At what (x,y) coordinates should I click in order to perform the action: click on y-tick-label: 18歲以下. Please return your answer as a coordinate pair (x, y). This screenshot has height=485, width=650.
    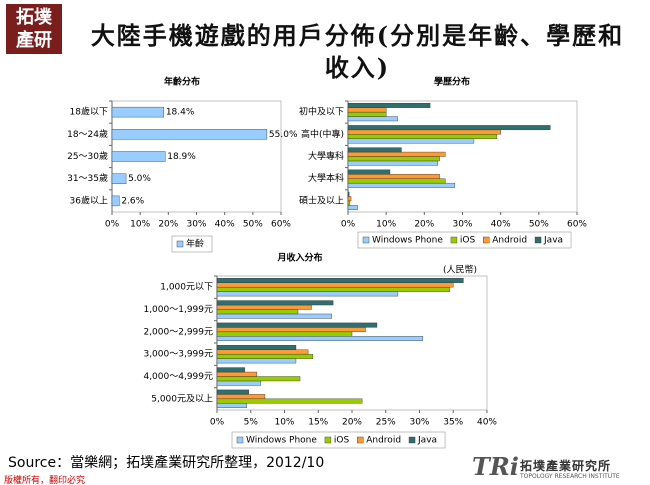
    Looking at the image, I should click on (89, 112).